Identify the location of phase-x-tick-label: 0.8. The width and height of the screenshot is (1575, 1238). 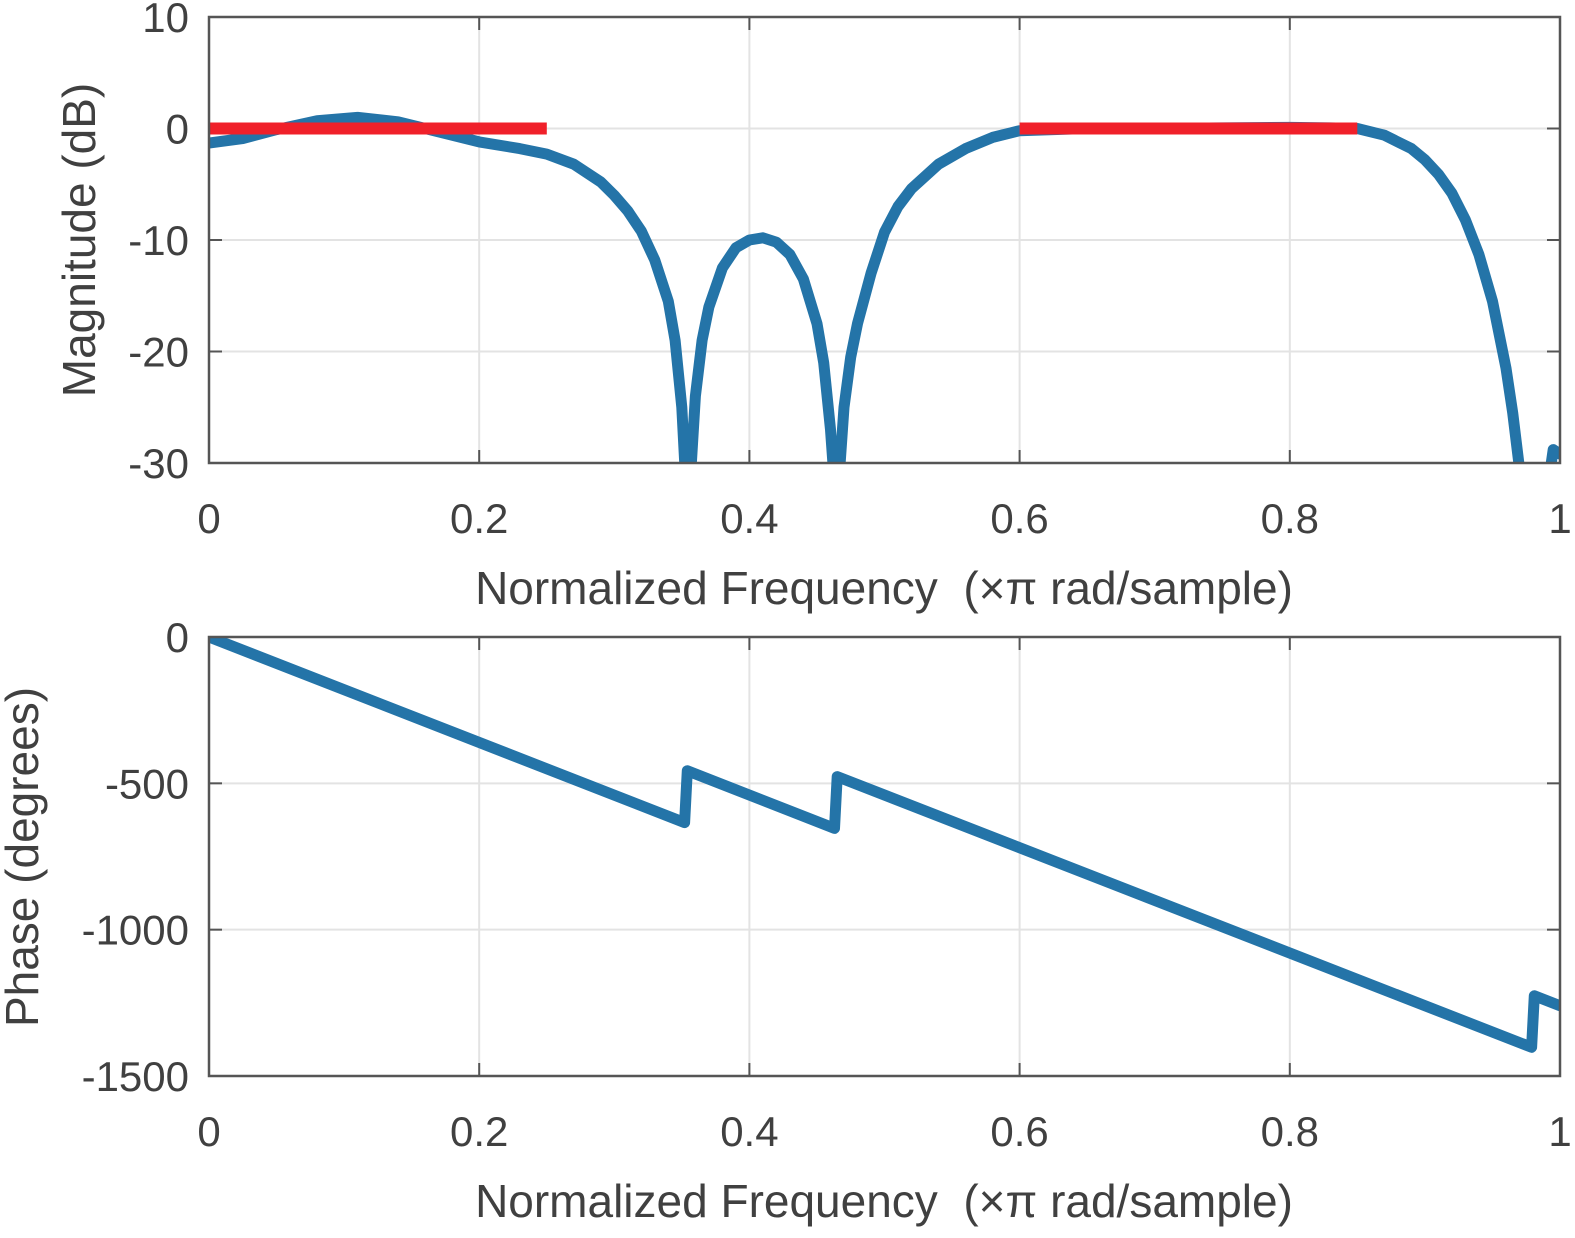
(1290, 1131).